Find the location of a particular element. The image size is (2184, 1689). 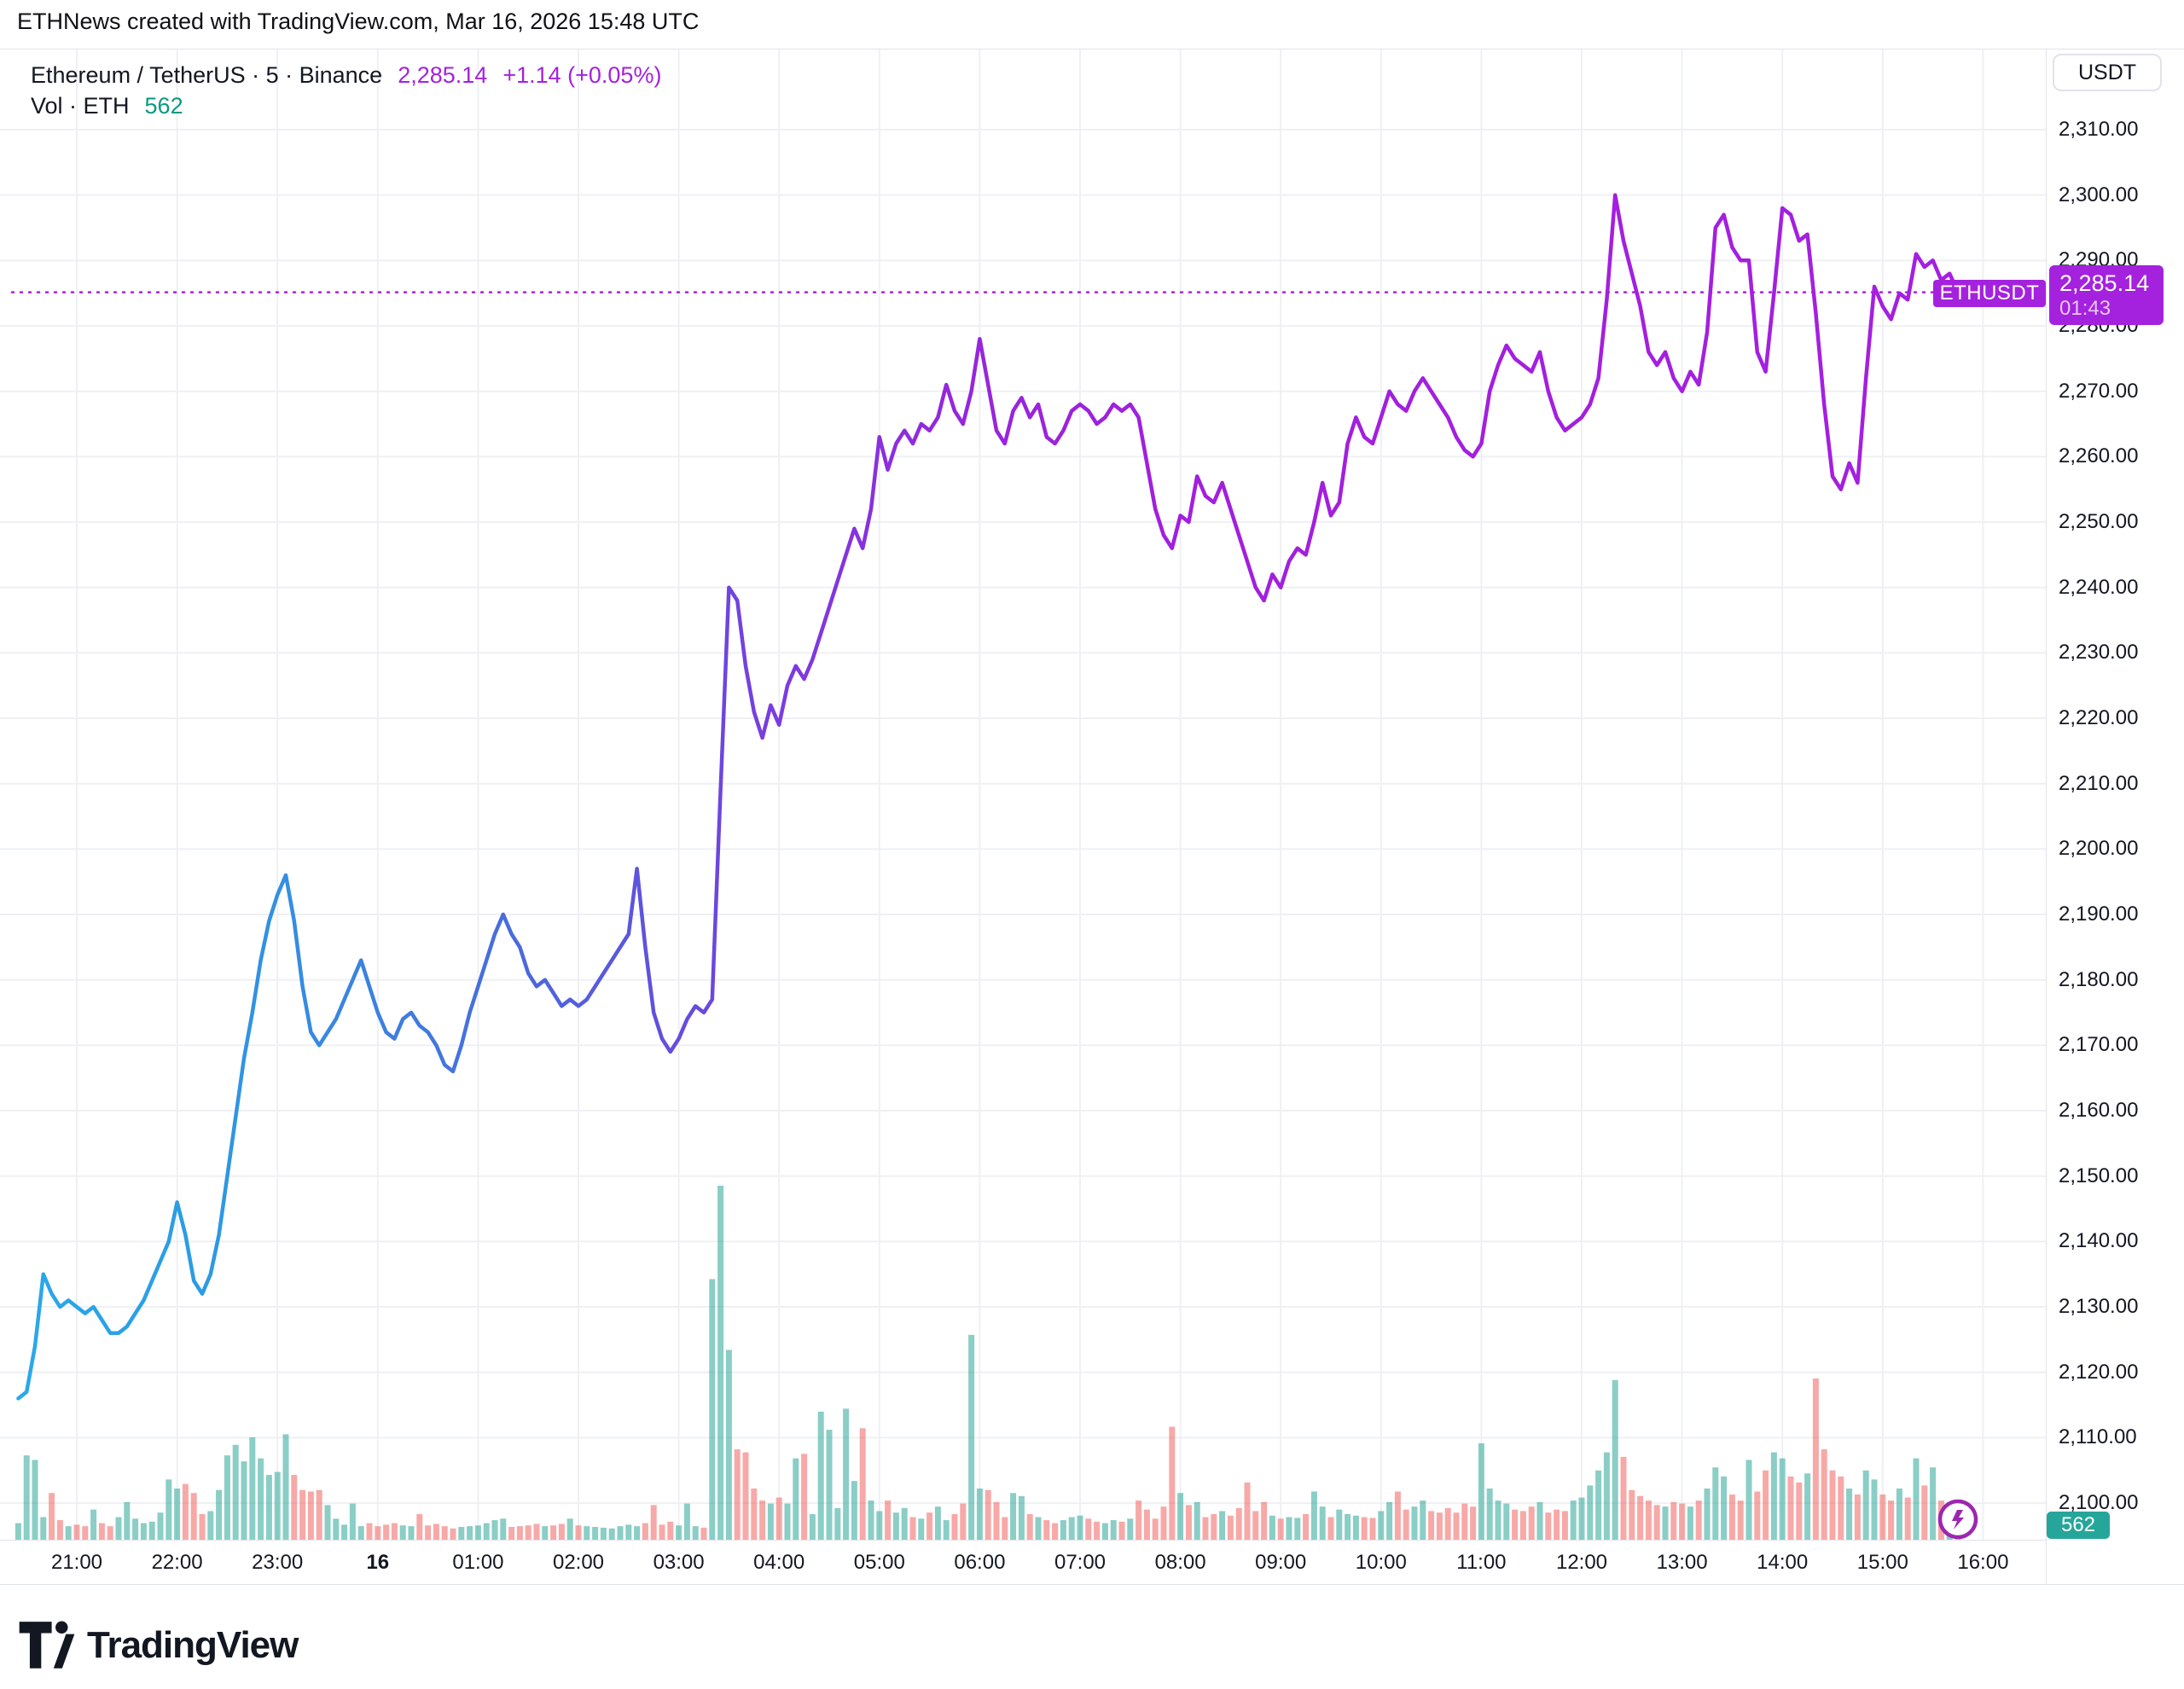

tradingview-logo-icon is located at coordinates (47, 1645).